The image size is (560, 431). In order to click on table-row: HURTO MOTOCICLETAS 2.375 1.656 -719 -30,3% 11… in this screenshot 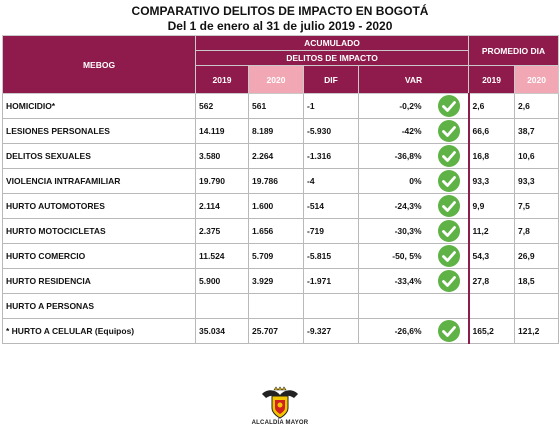, I will do `click(281, 231)`.